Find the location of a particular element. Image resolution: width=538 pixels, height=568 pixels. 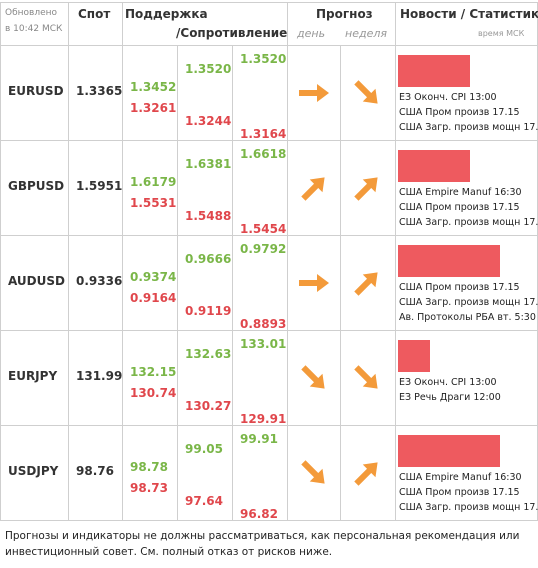

support-level: 97.64 is located at coordinates (204, 501).